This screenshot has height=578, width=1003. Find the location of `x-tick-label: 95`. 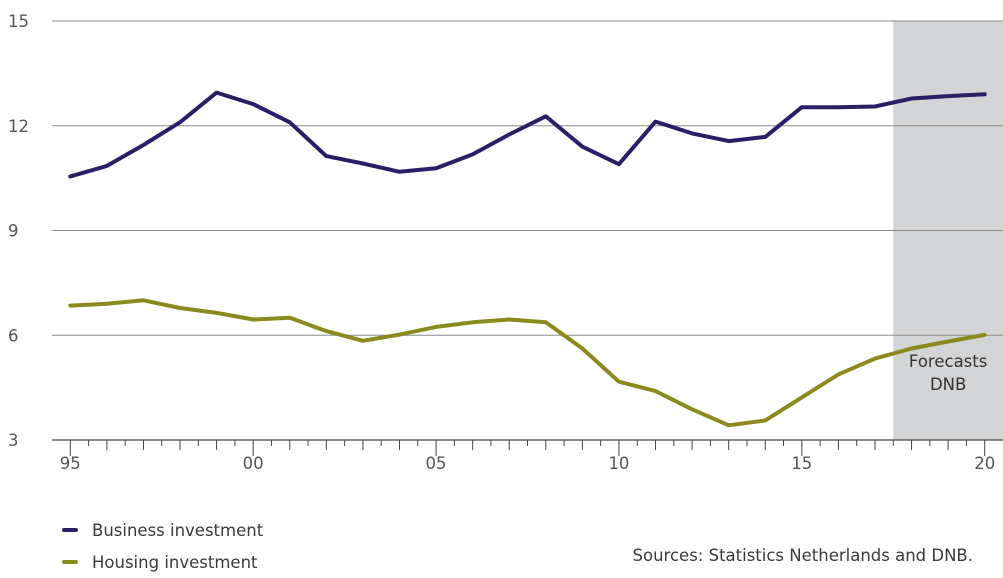

x-tick-label: 95 is located at coordinates (70, 463).